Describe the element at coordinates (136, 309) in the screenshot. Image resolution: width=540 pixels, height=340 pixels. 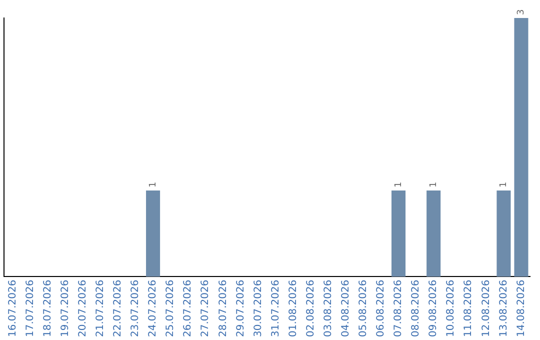
I see `x-tick-label: 23.07.2026` at that location.